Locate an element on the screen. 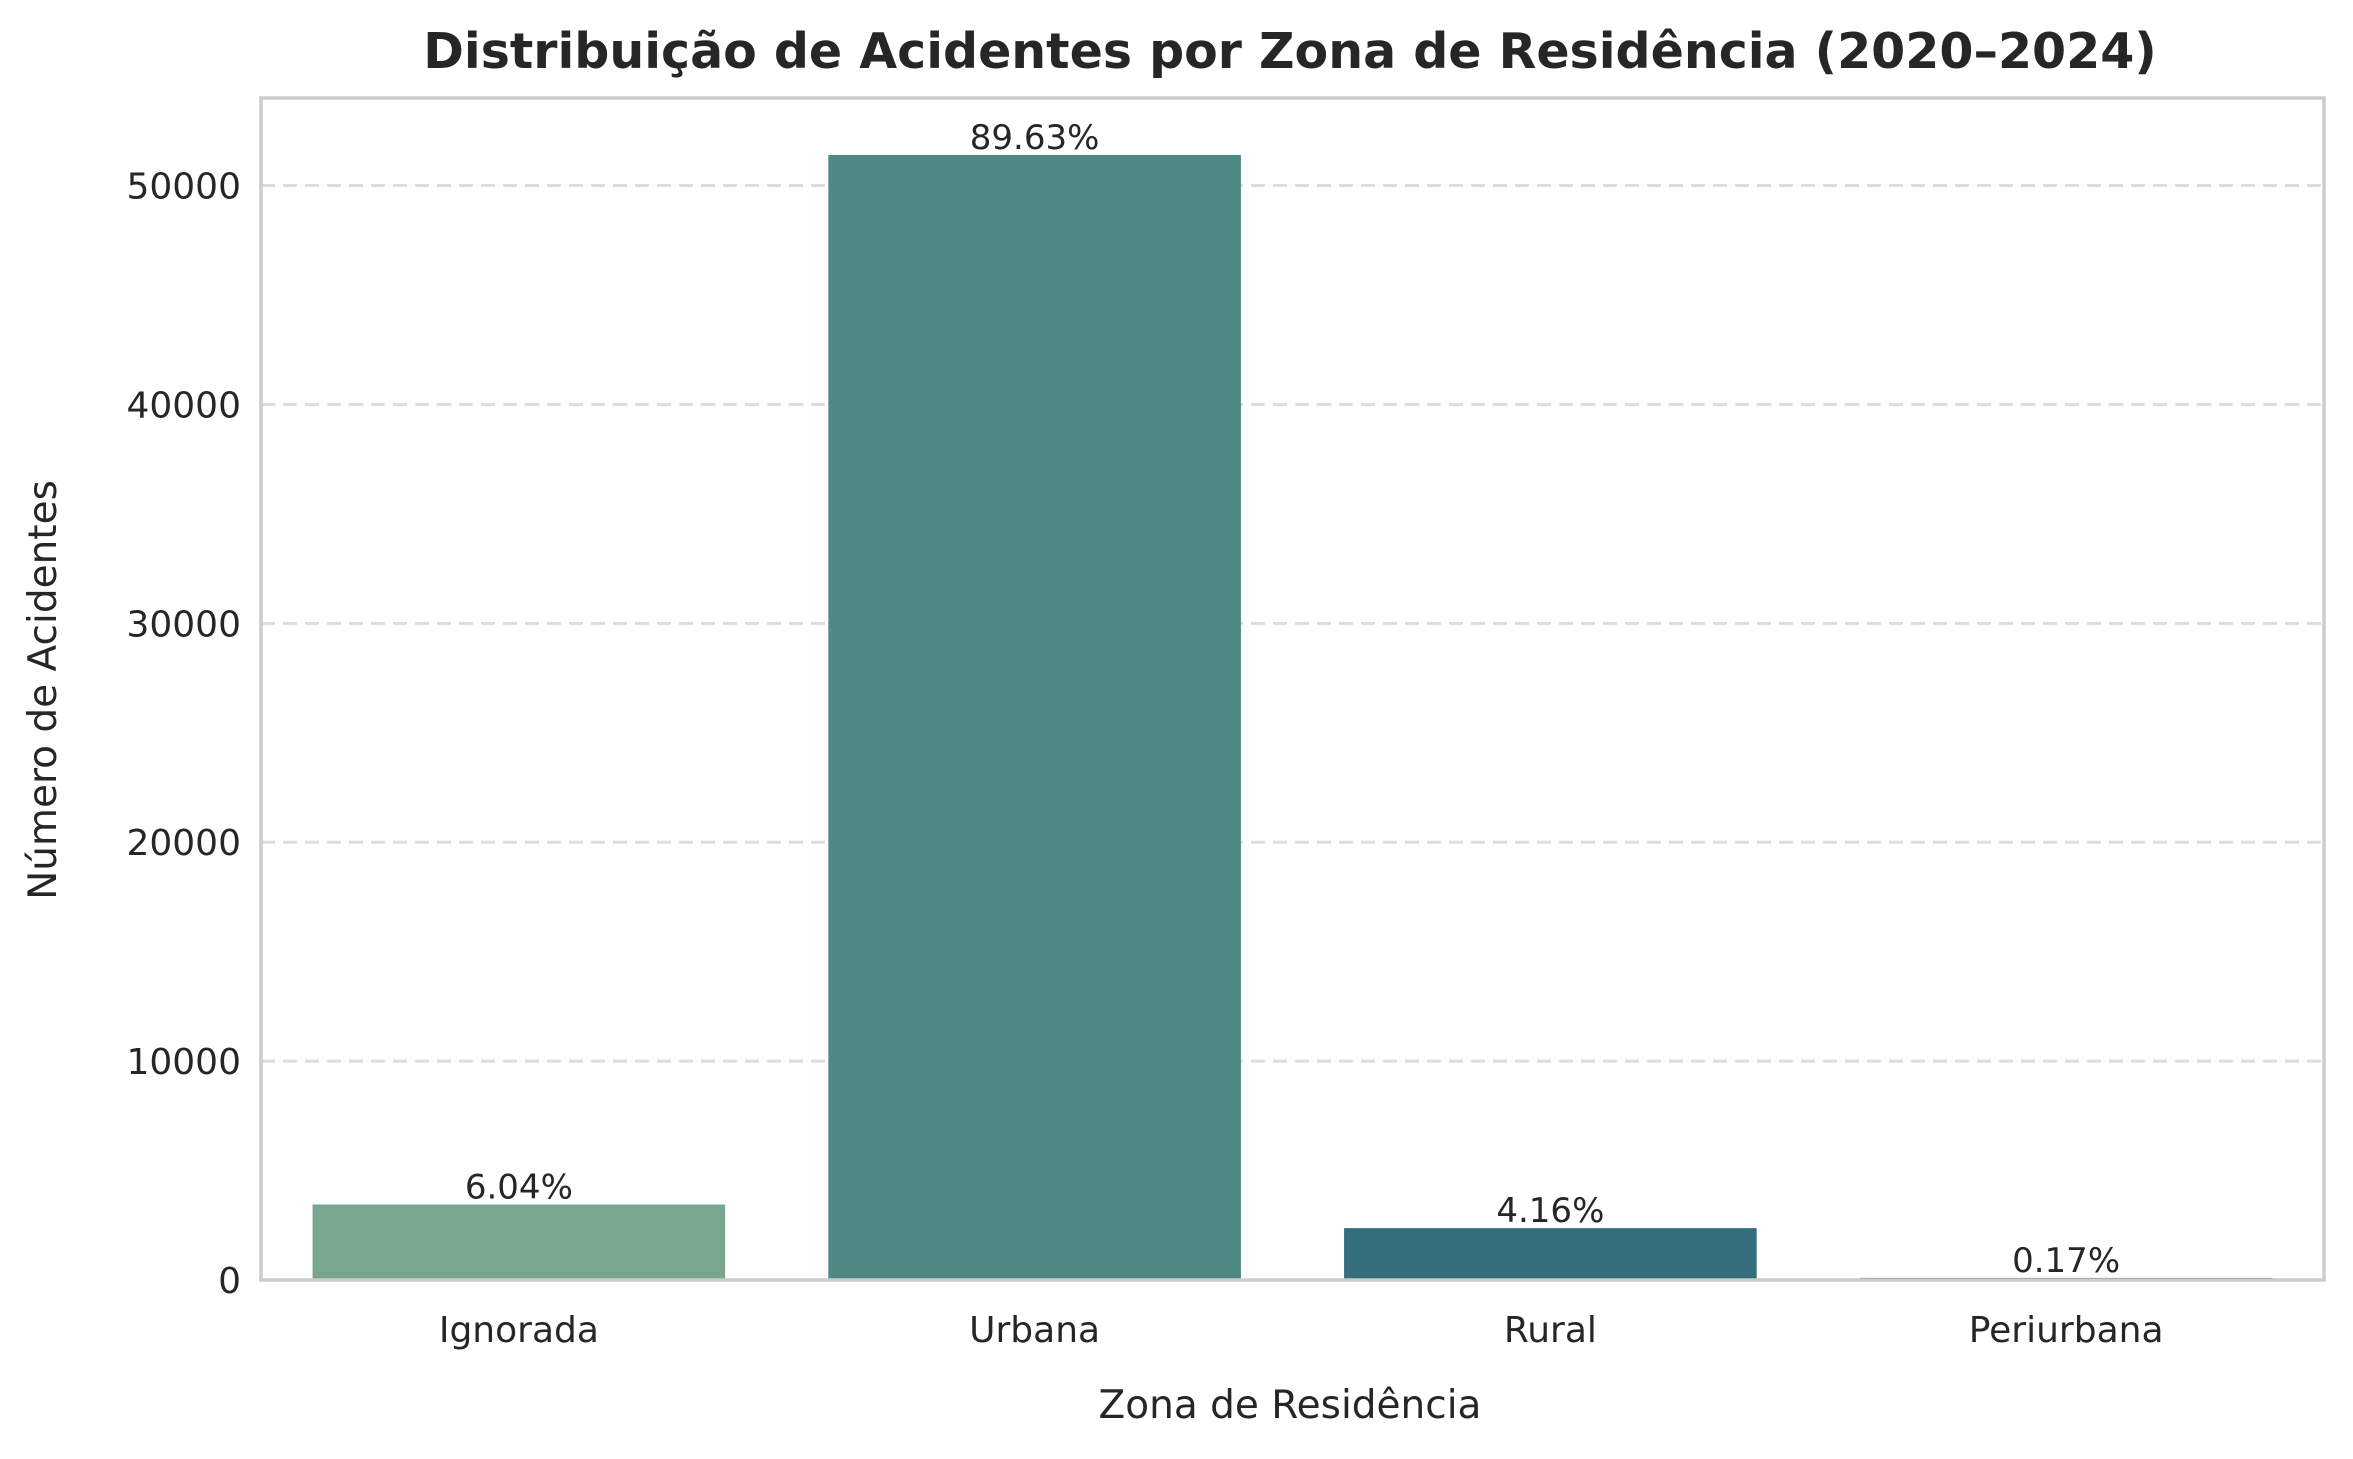  y-tick-label: 20000 is located at coordinates (183, 843).